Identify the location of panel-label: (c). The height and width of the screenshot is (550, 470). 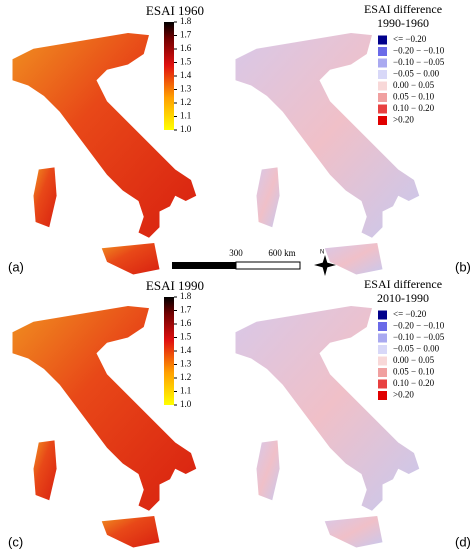
(15, 541).